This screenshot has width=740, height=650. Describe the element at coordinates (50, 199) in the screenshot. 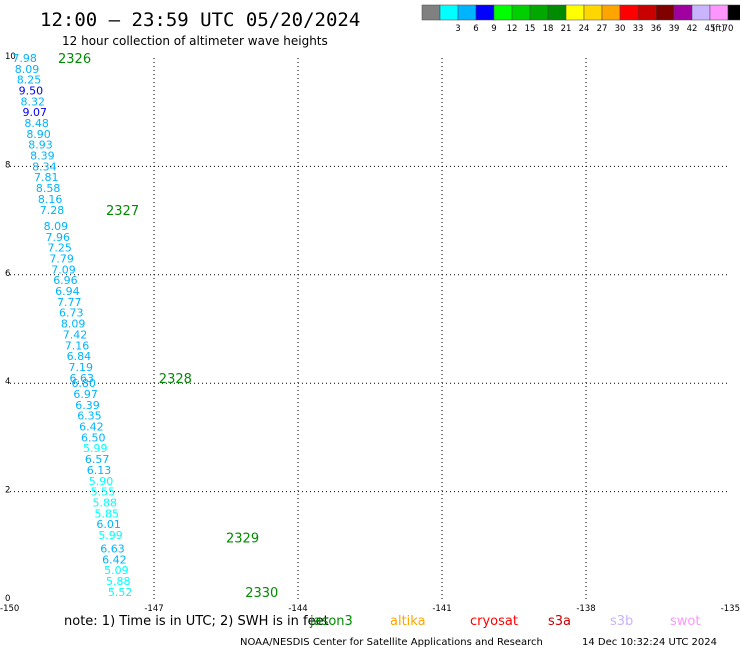

I see `swh-value-label: 8.16` at that location.